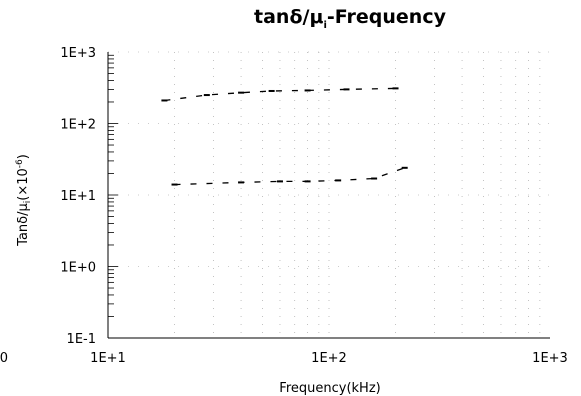  I want to click on x-axis-label: Frequency(kHz), so click(329, 388).